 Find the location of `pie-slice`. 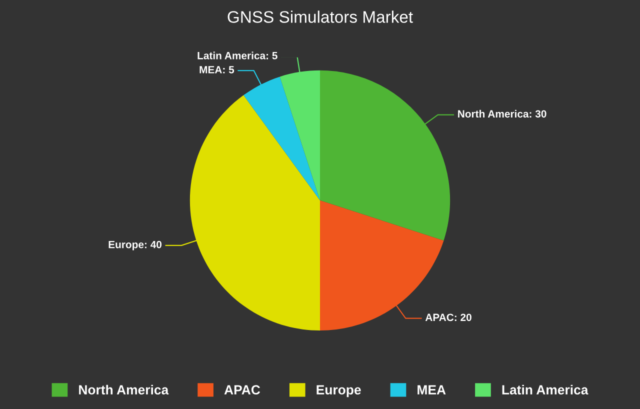

pie-slice is located at coordinates (385, 155).